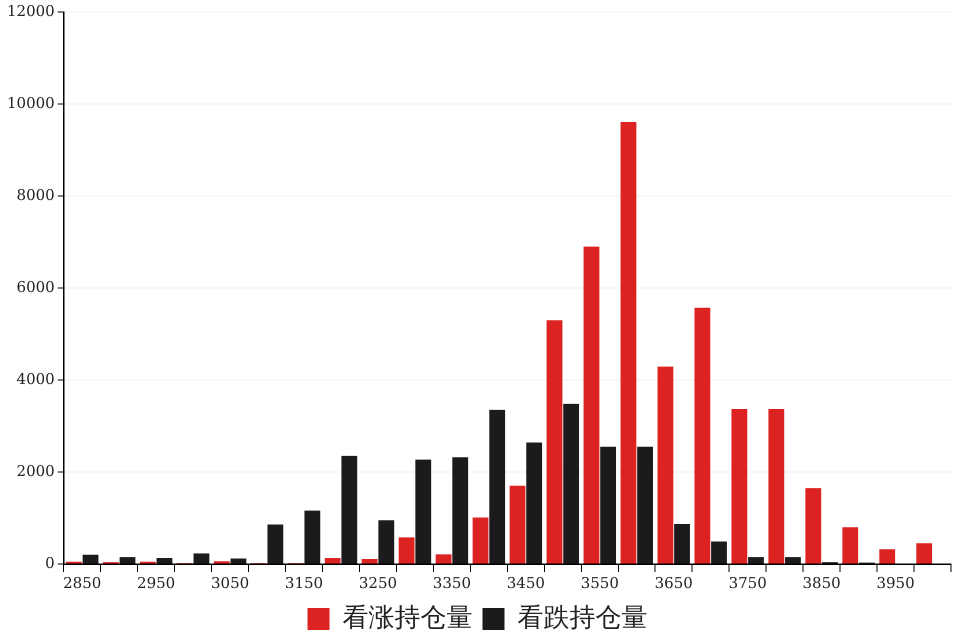 This screenshot has height=642, width=953. What do you see at coordinates (35, 195) in the screenshot?
I see `y-tick-label: 8000` at bounding box center [35, 195].